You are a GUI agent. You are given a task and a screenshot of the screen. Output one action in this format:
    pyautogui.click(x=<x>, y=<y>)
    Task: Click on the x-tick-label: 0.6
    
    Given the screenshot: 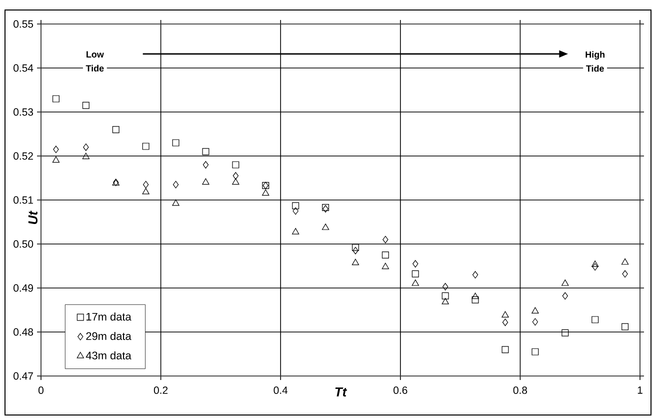 What is the action you would take?
    pyautogui.click(x=401, y=390)
    